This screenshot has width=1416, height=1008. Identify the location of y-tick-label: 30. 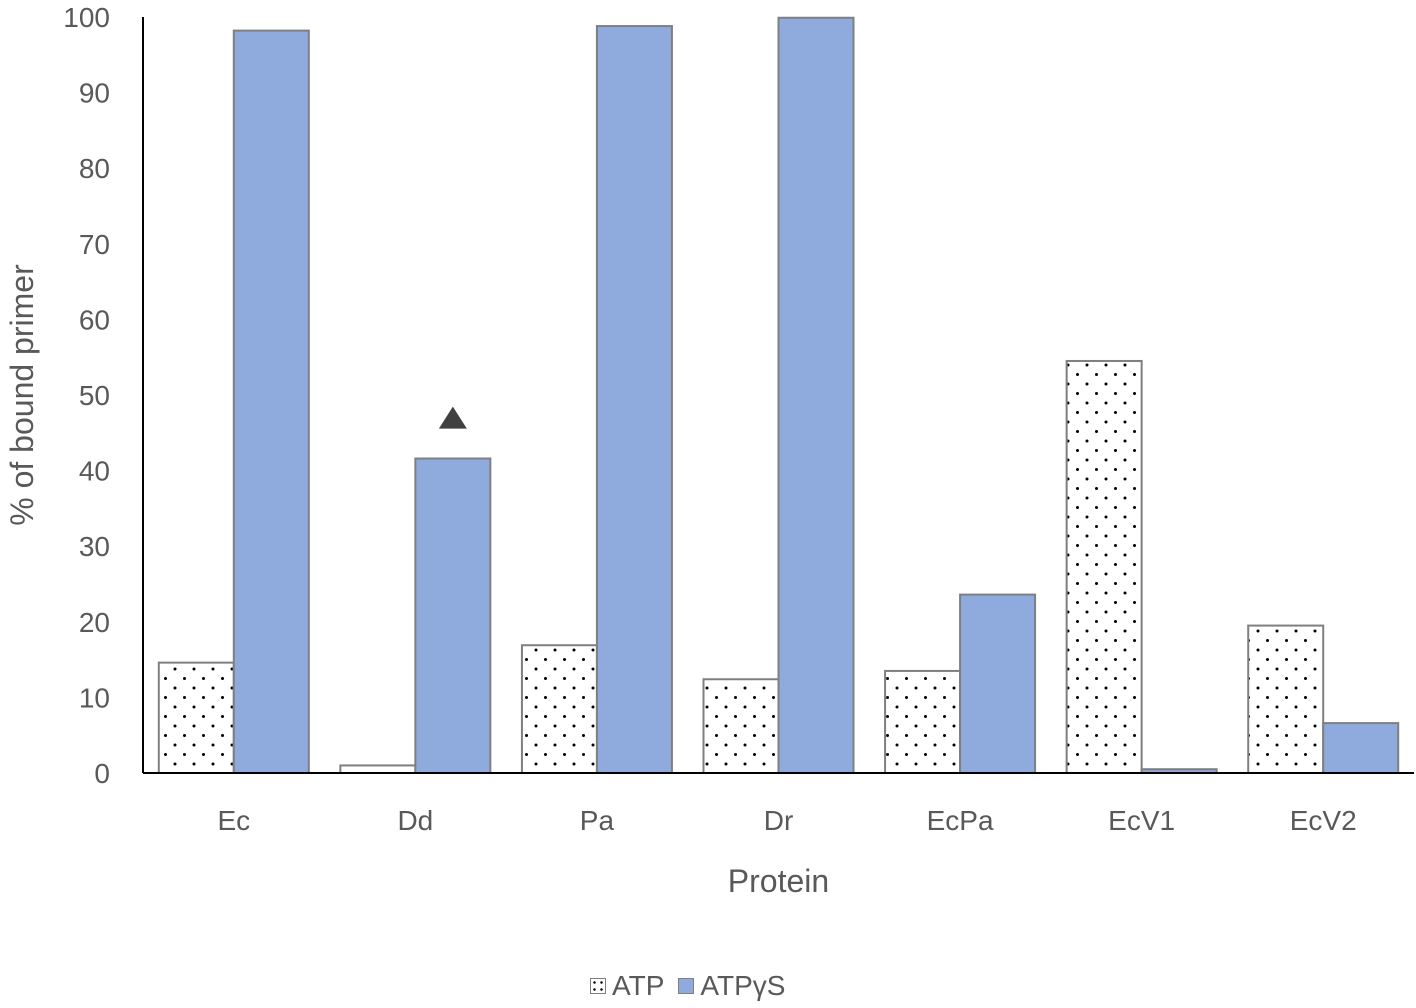
(94, 546).